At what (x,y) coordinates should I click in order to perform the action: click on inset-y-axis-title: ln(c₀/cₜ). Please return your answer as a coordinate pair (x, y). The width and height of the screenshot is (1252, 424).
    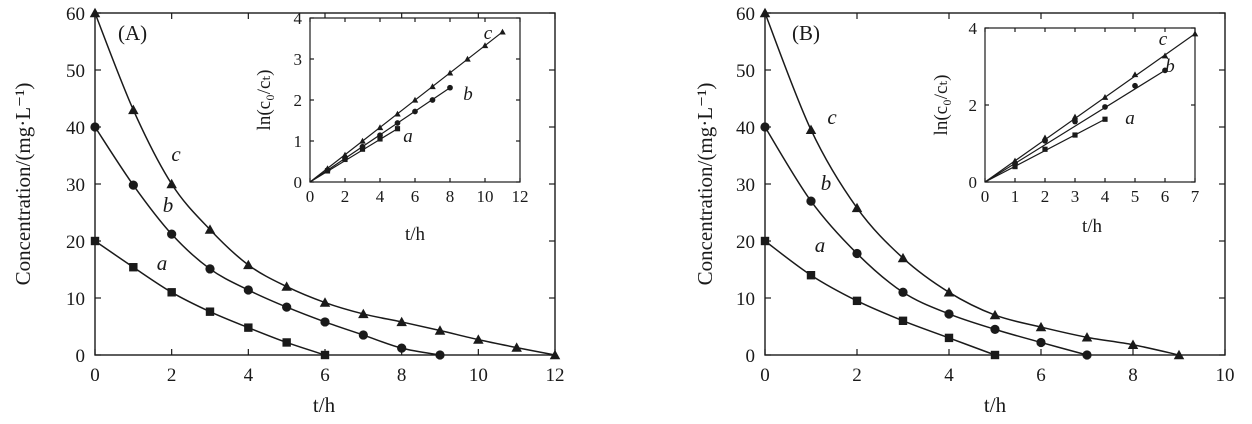
    Looking at the image, I should click on (264, 100).